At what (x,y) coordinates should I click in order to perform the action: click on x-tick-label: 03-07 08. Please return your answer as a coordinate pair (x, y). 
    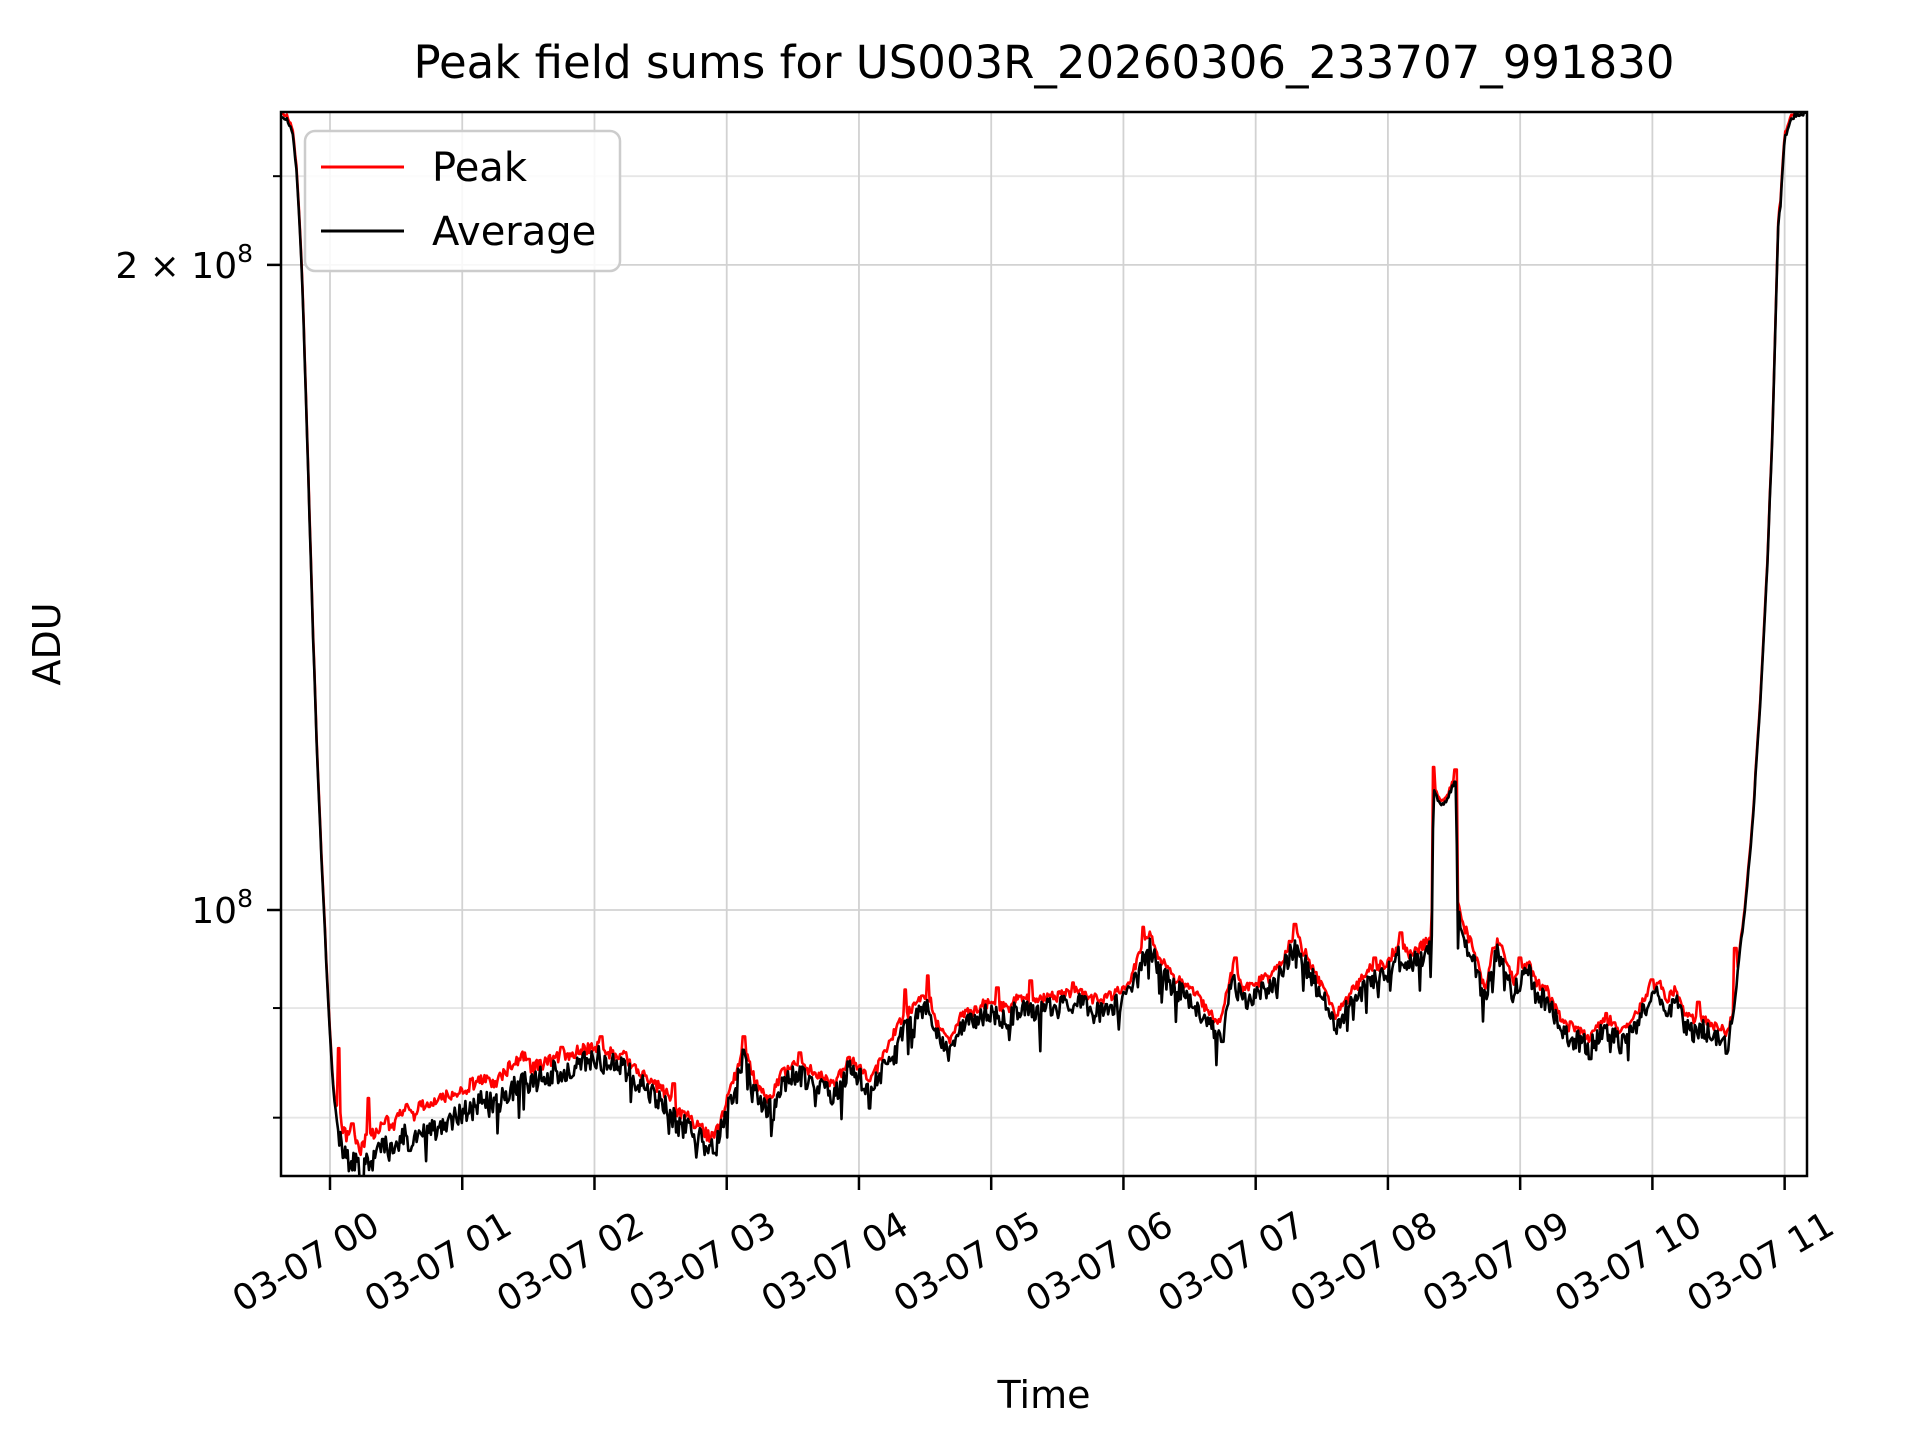
    Looking at the image, I should click on (1364, 1262).